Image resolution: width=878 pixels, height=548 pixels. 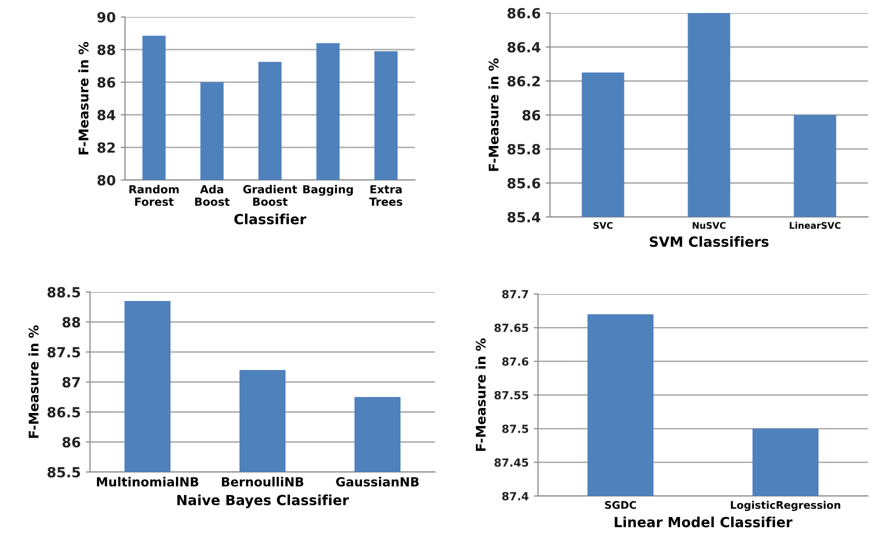 I want to click on x-axis-title: Linear Model Classifier, so click(x=703, y=522).